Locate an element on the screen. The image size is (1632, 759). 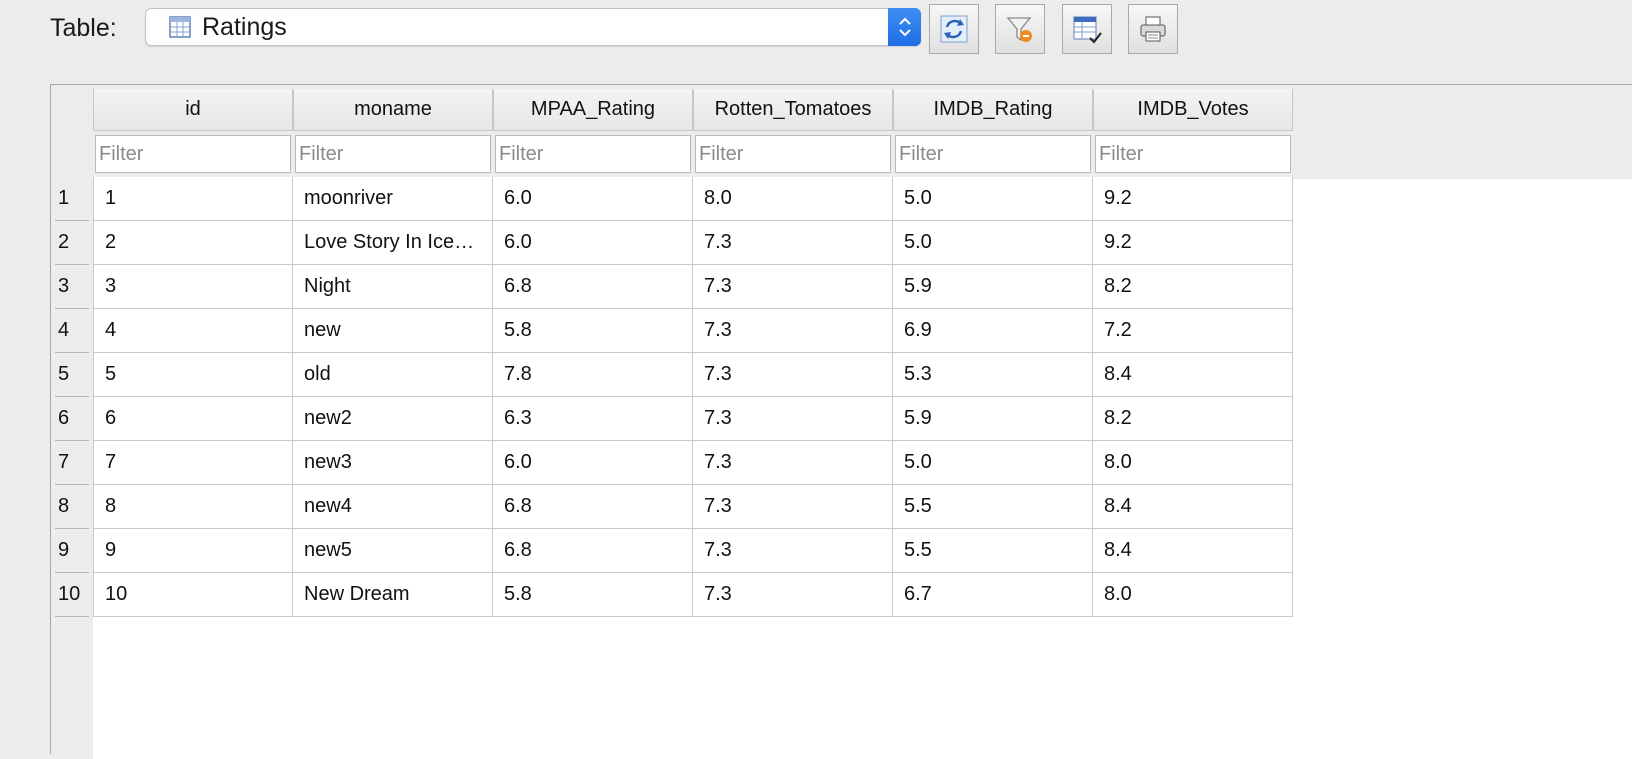
table-select: Ratings is located at coordinates (533, 27).